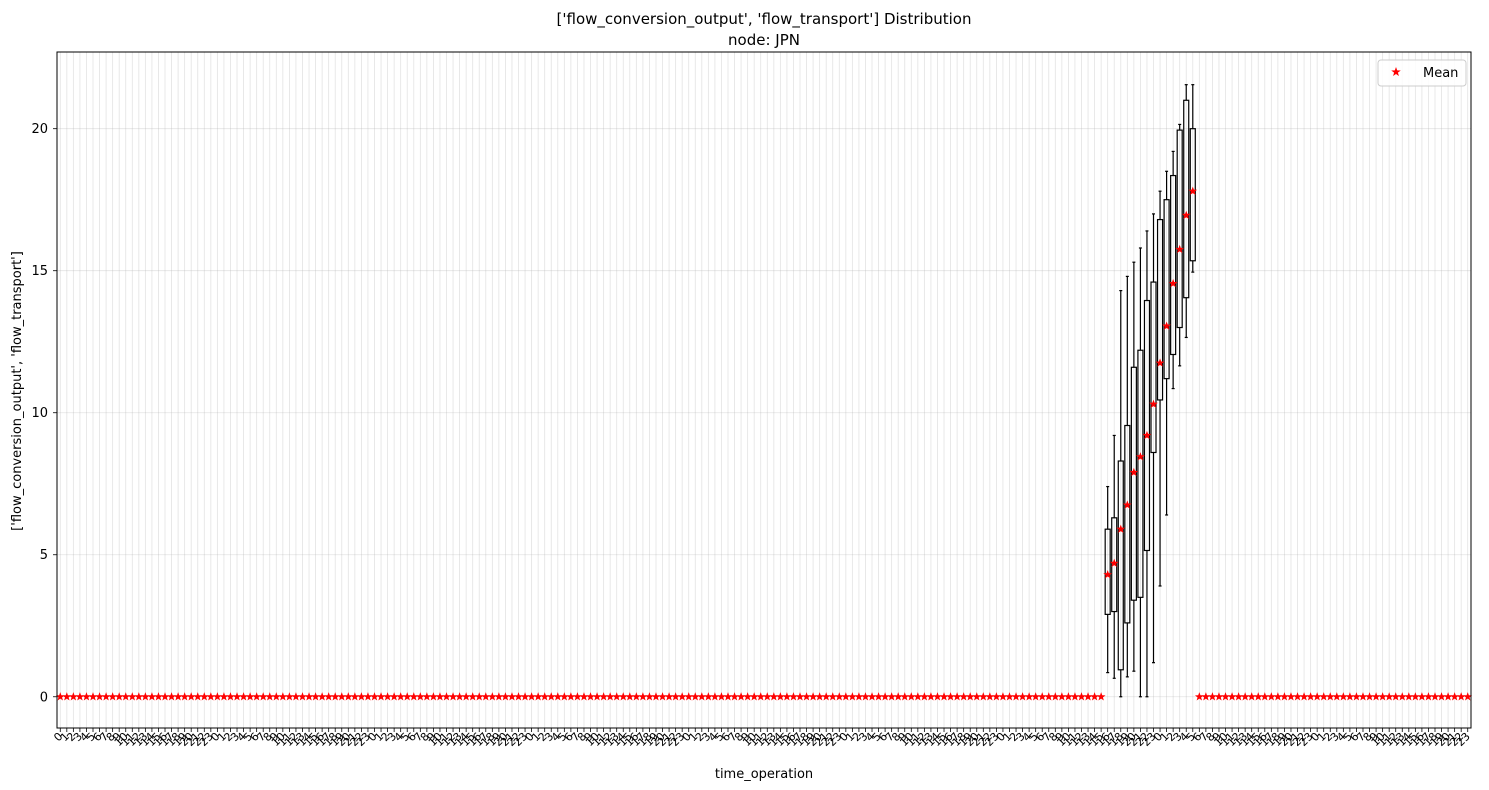 The image size is (1489, 790). What do you see at coordinates (44, 555) in the screenshot?
I see `y-tick-label: 5` at bounding box center [44, 555].